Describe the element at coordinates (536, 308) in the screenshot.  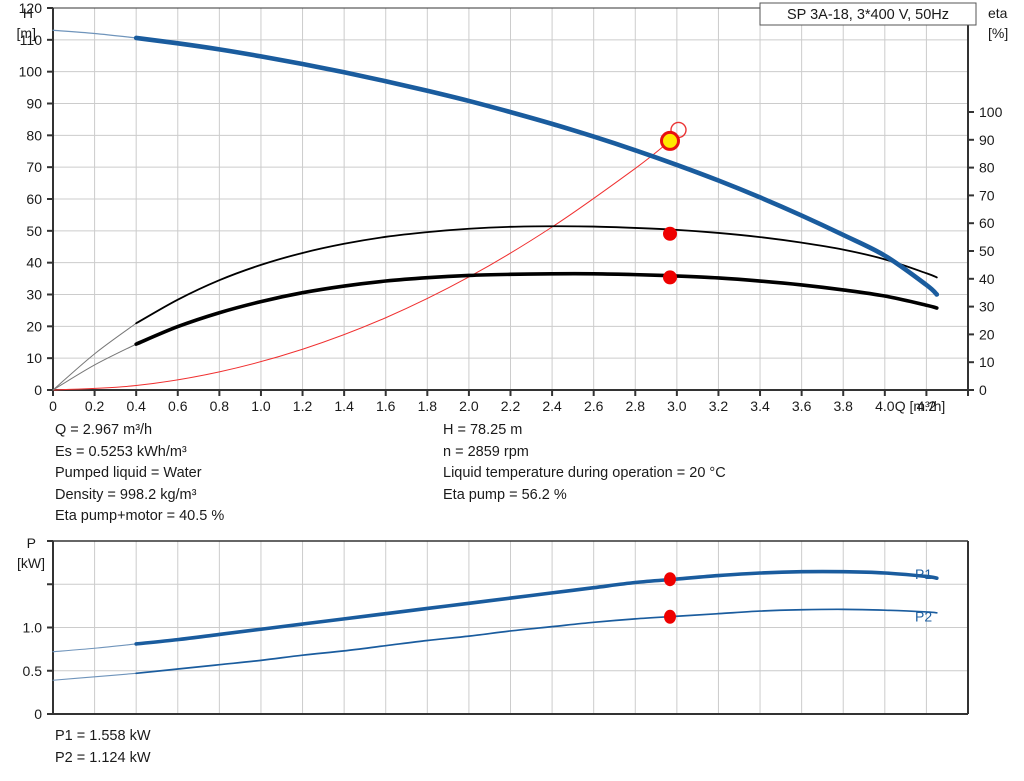
I see `eta-pump-motor-curve` at that location.